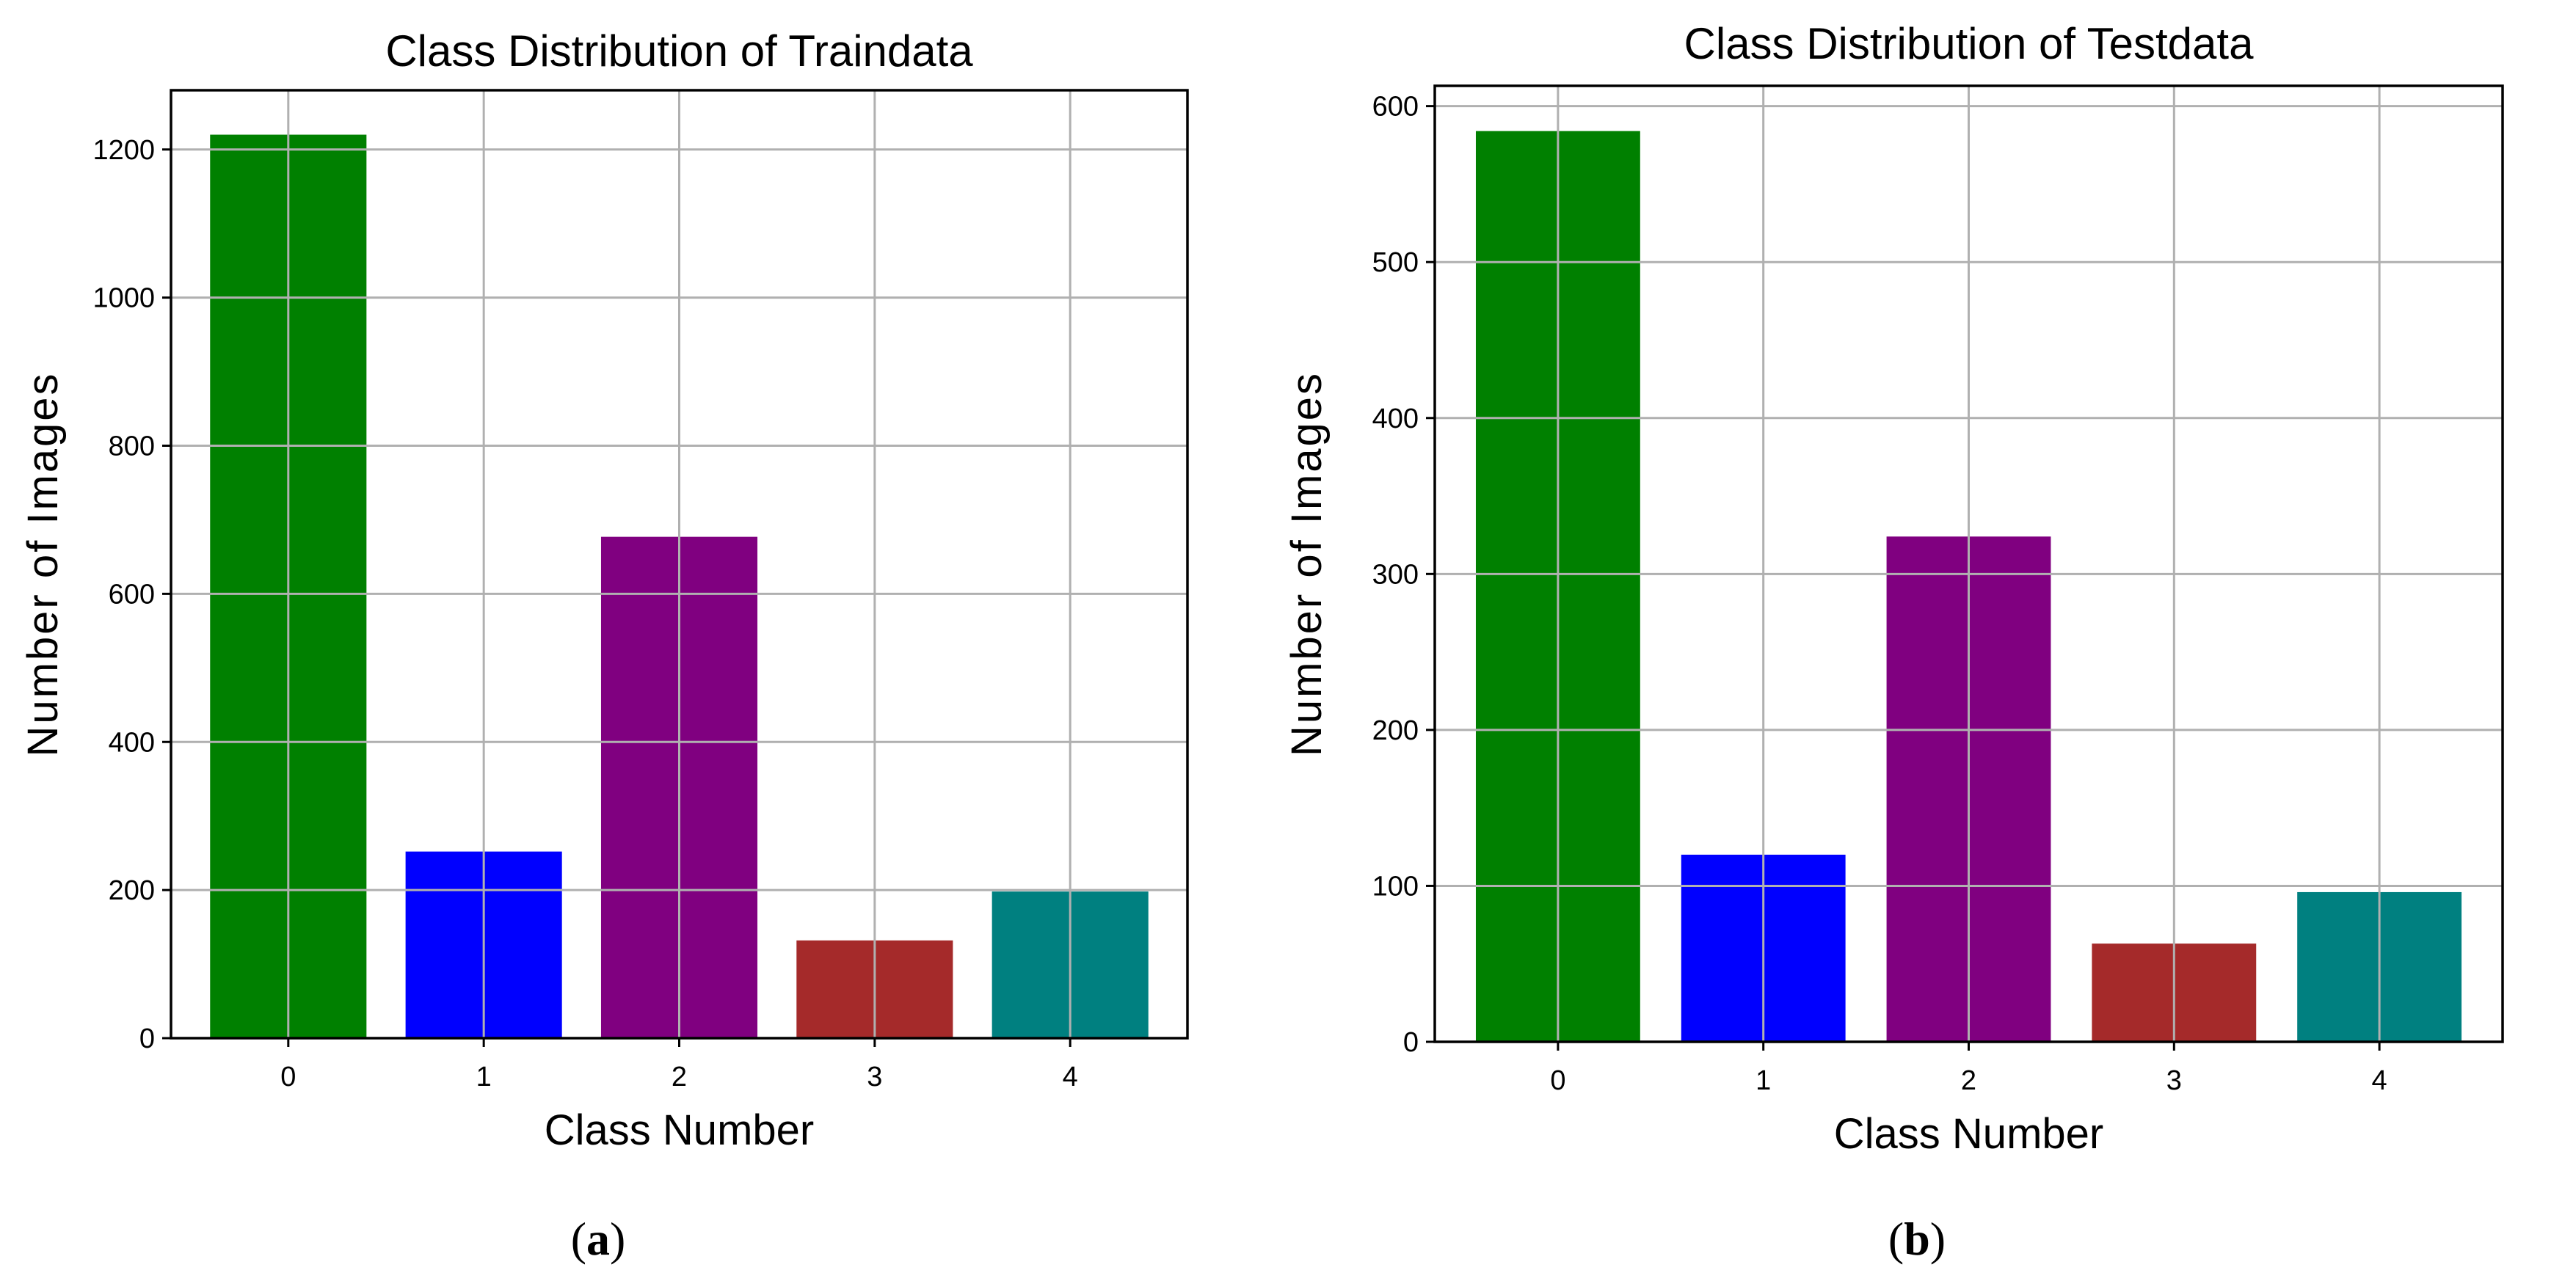  I want to click on y-tick-label: 300, so click(1395, 574).